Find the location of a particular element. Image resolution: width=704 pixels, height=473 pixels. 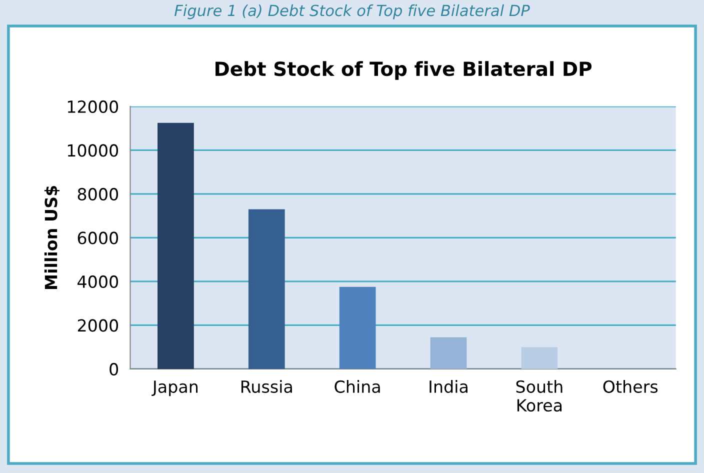

y-tick-label: 6000 is located at coordinates (98, 238).